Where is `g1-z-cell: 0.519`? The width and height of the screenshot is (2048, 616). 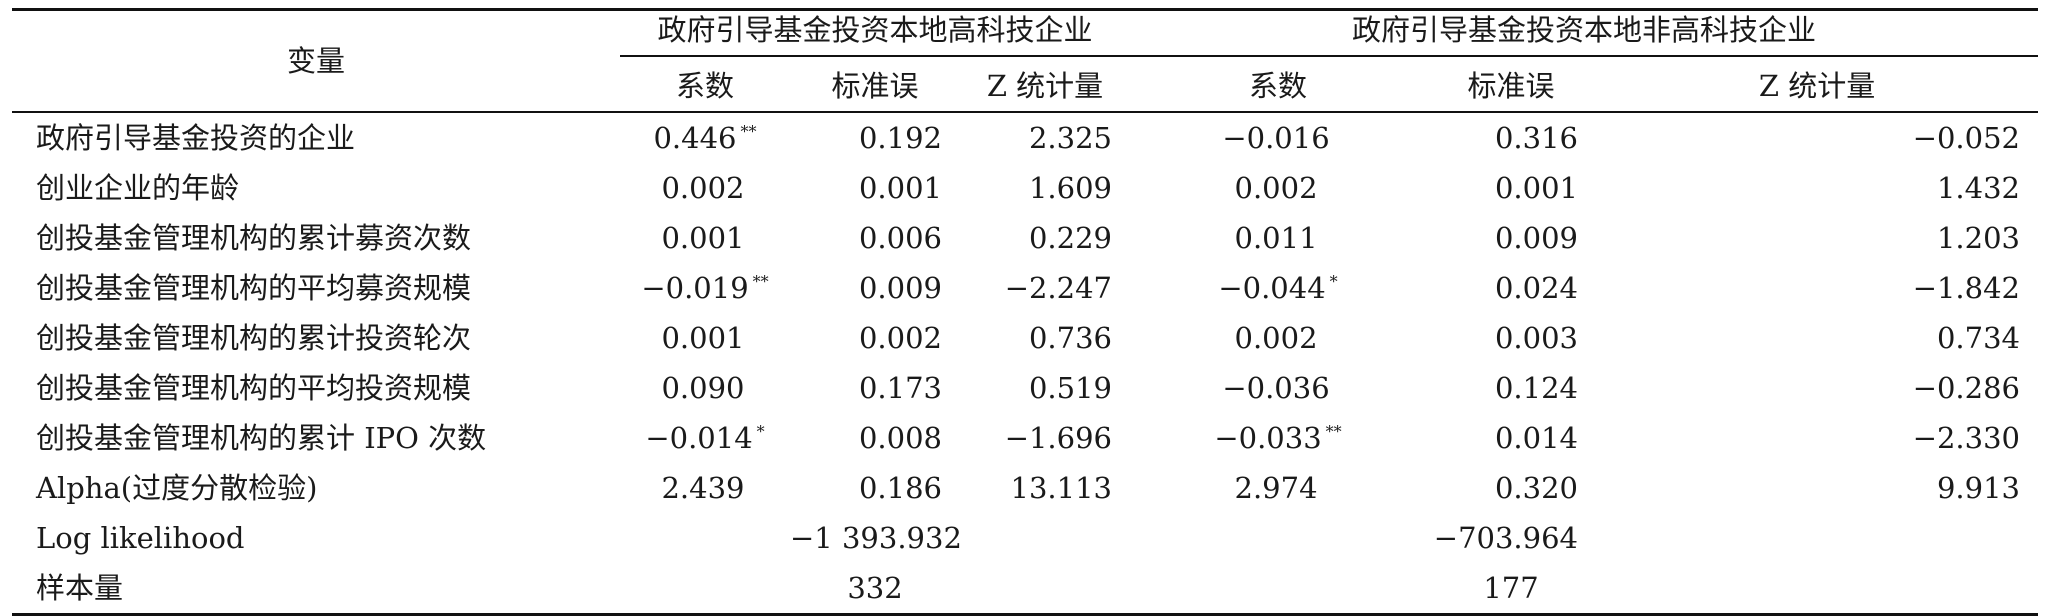
g1-z-cell: 0.519 is located at coordinates (1070, 387).